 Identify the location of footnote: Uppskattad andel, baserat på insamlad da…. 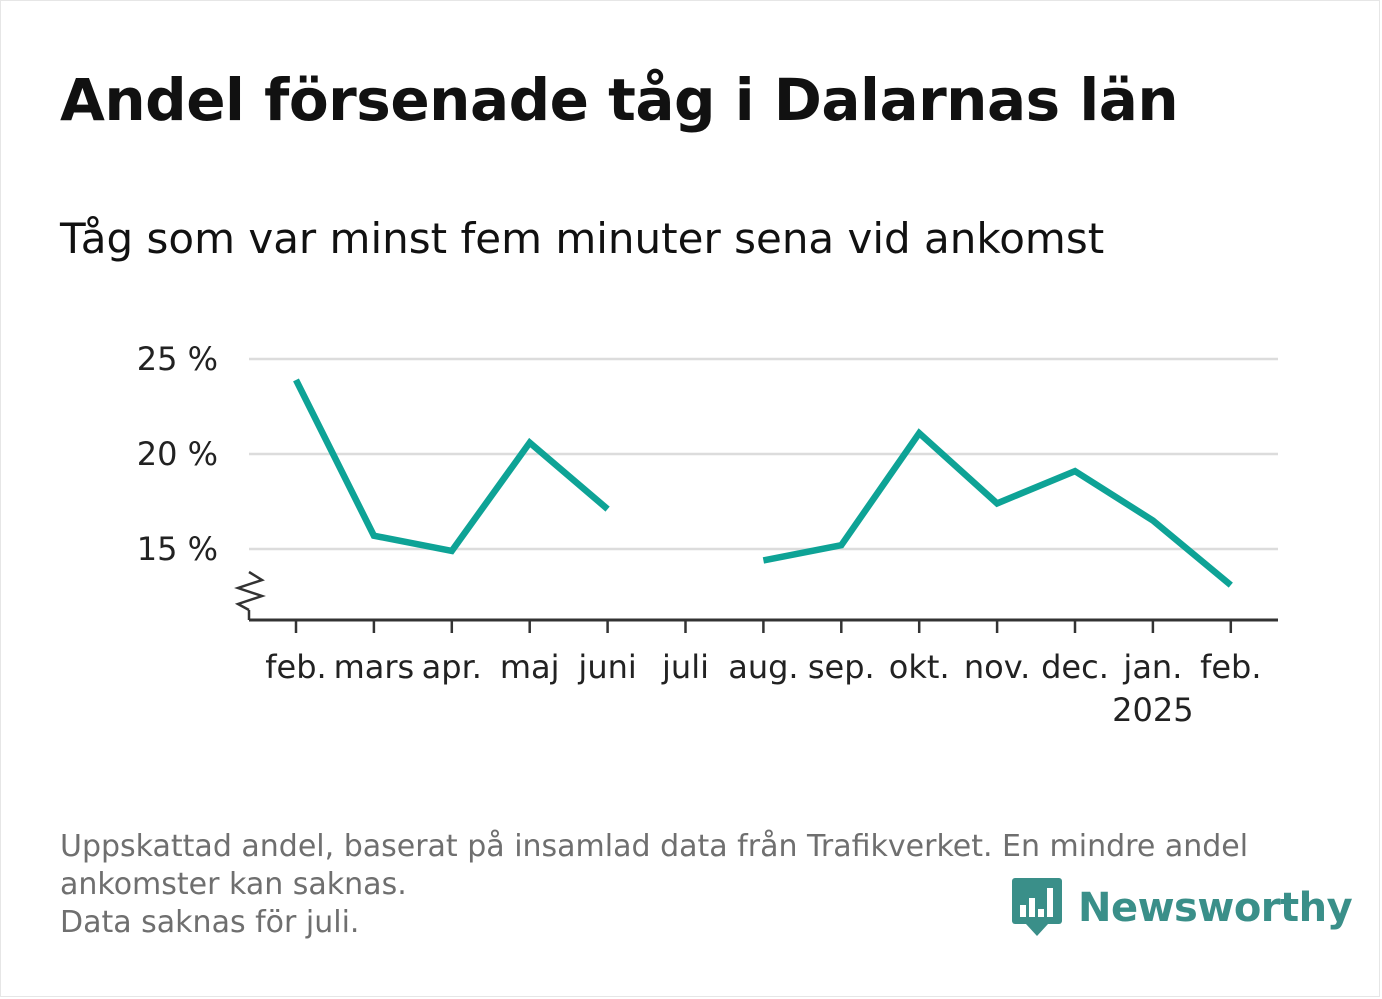
(690, 885).